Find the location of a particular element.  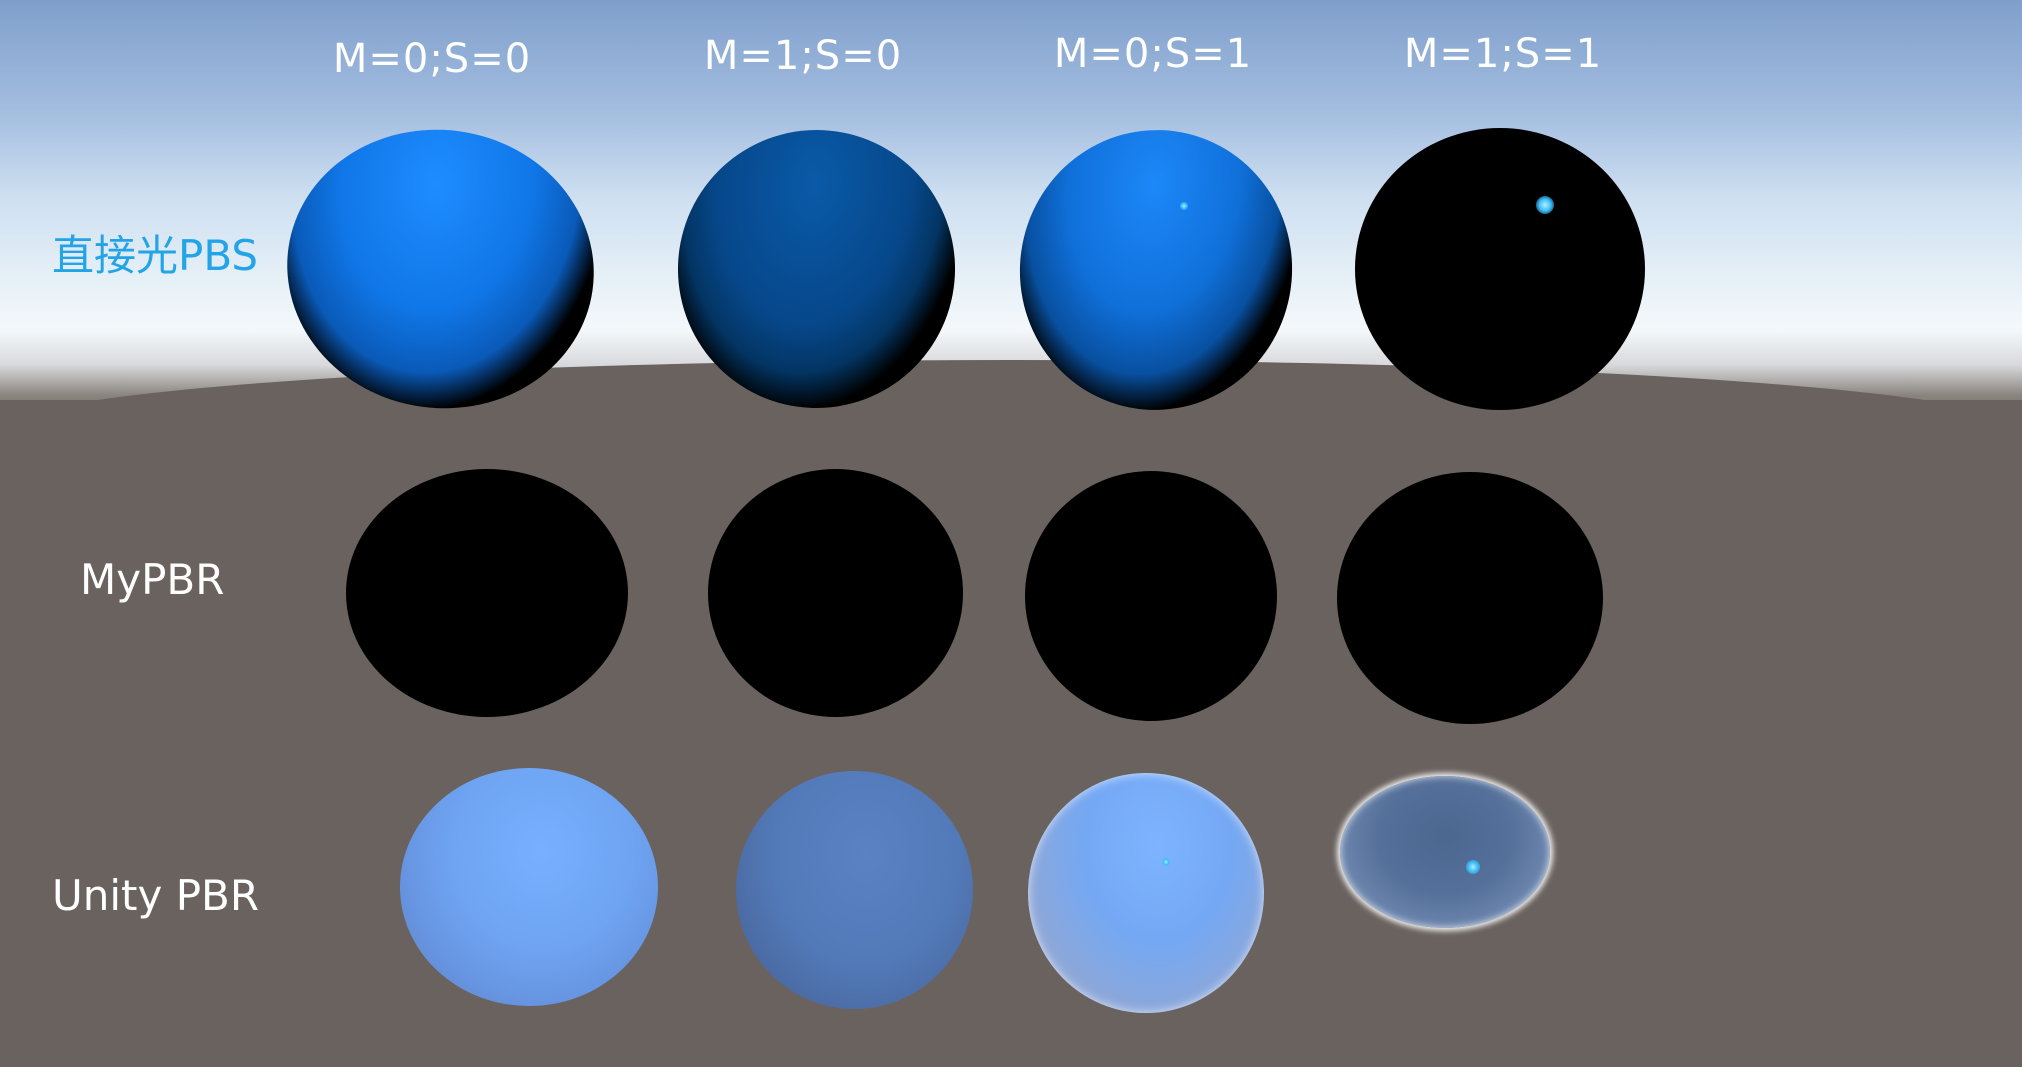

sphere-mypbr-m1-s1 is located at coordinates (1470, 598).